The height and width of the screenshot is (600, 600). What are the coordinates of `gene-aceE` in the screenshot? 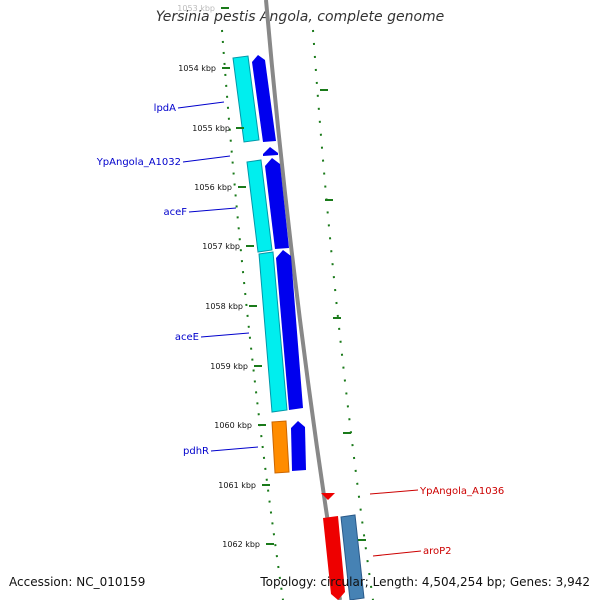 It's located at (273, 332).